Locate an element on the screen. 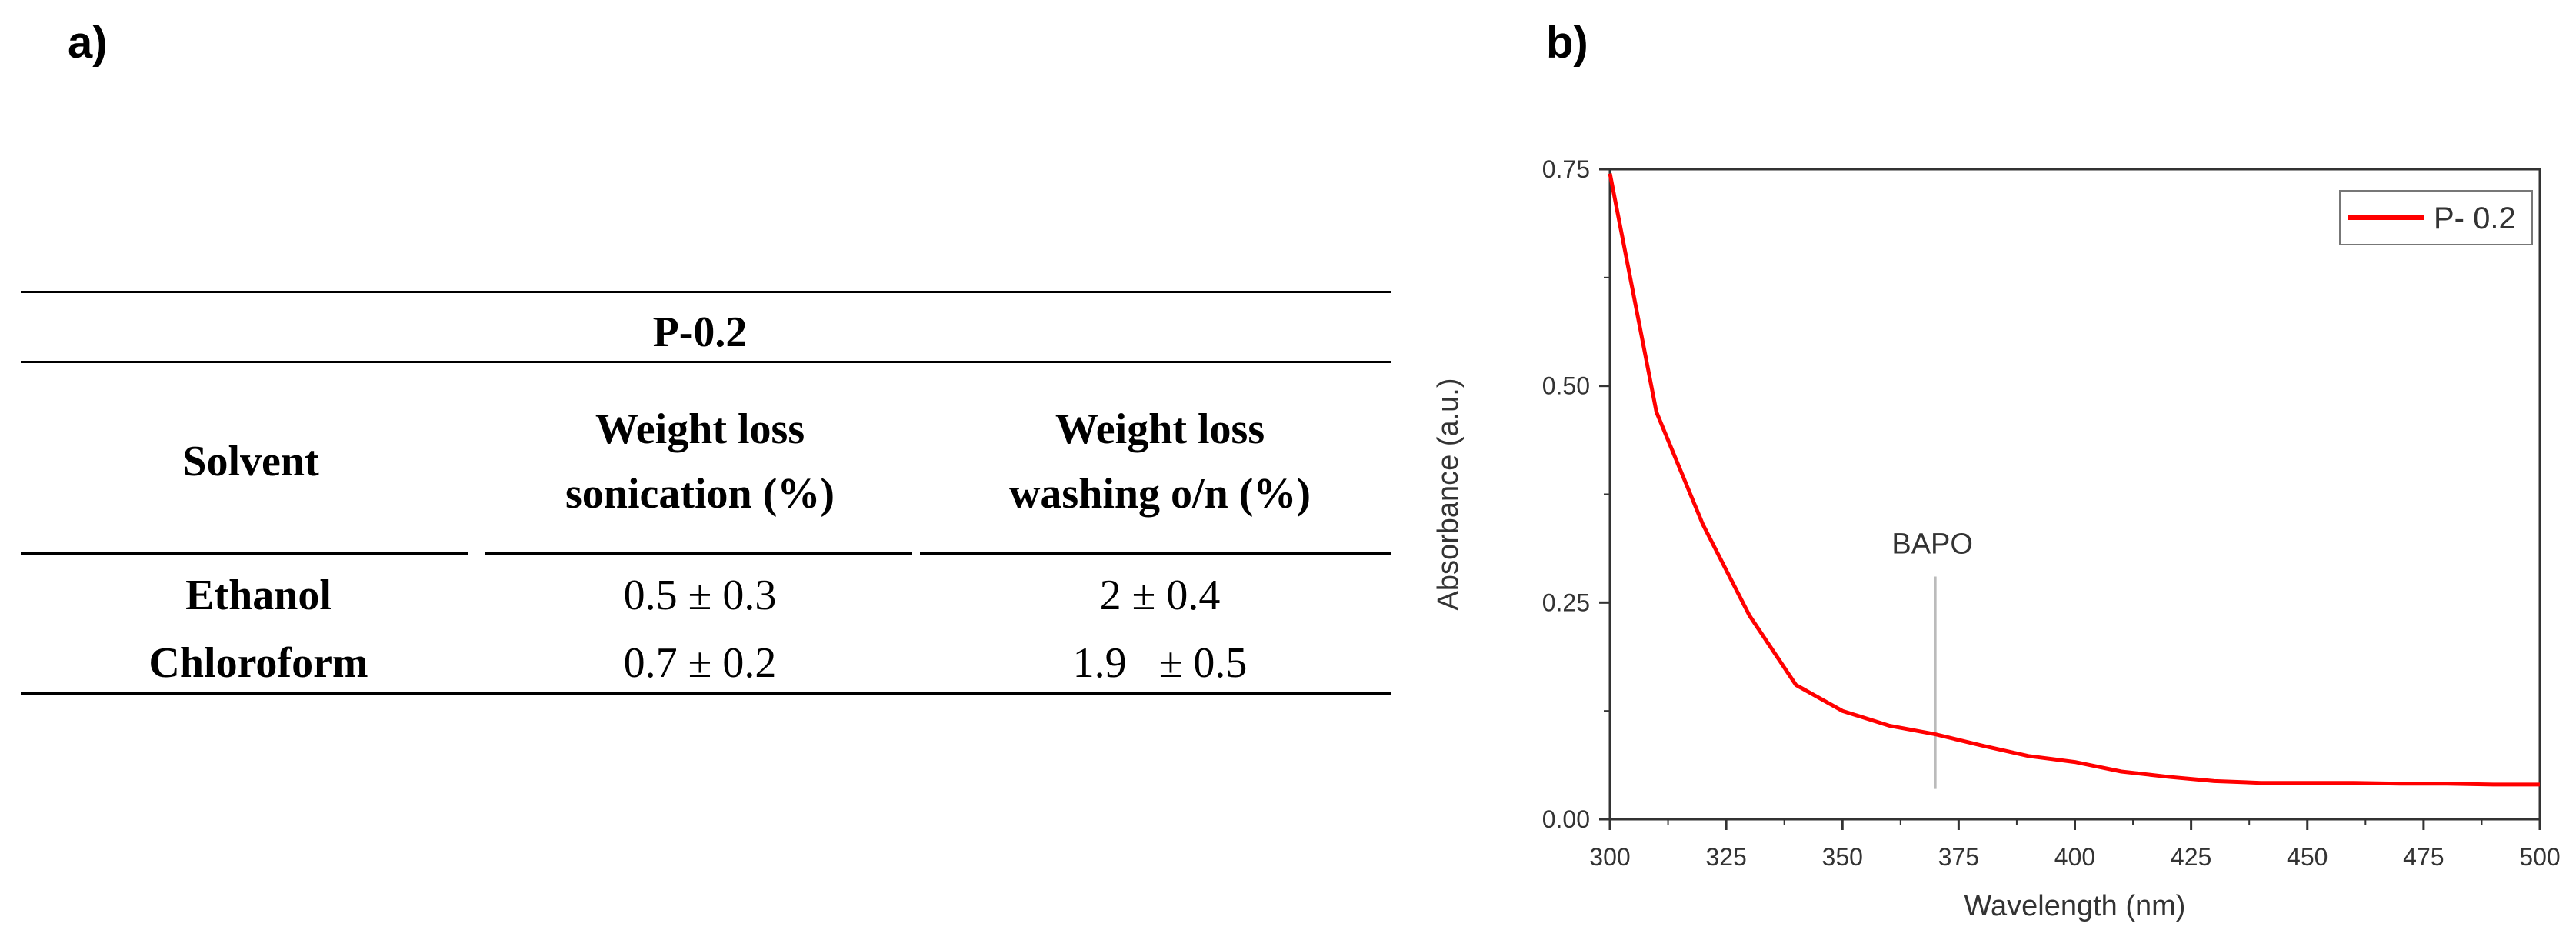  table-bottom-rule is located at coordinates (706, 694).